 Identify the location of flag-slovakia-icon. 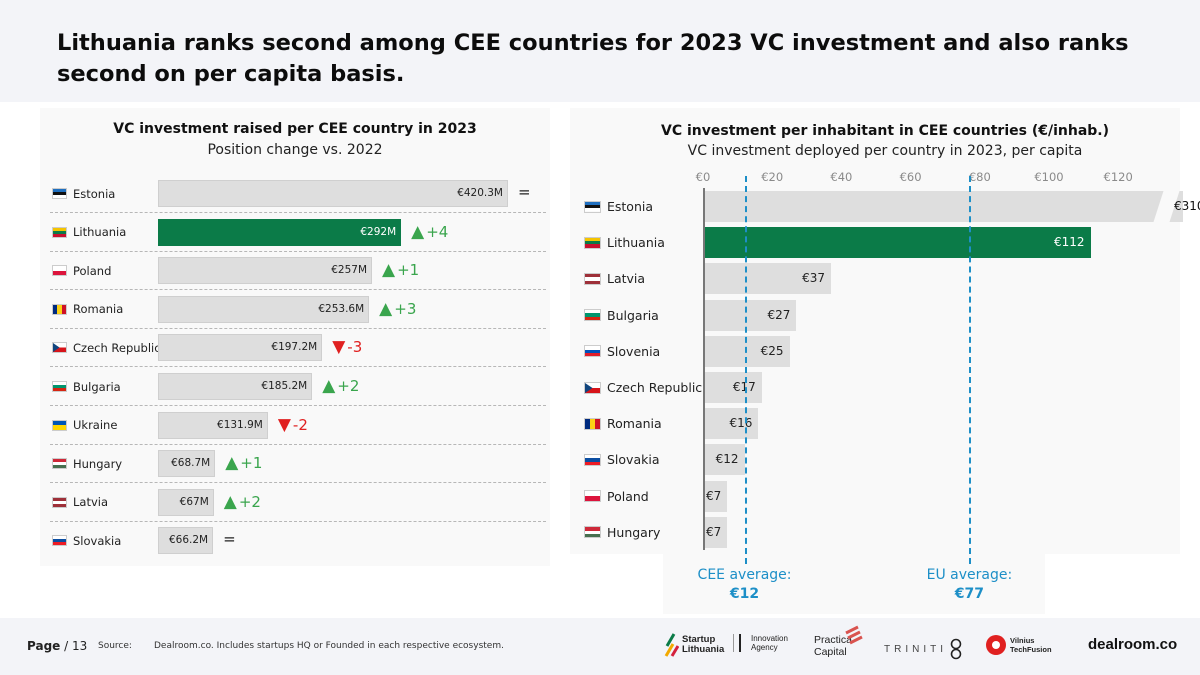
(592, 459).